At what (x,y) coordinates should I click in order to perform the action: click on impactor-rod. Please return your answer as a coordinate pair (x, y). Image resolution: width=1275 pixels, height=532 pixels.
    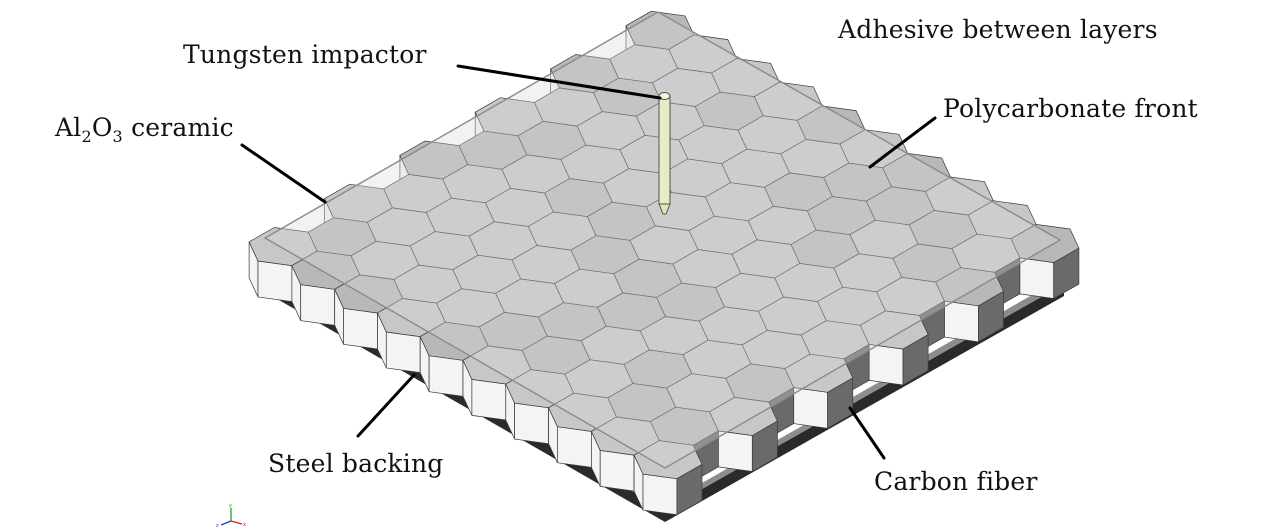
    Looking at the image, I should click on (664, 150).